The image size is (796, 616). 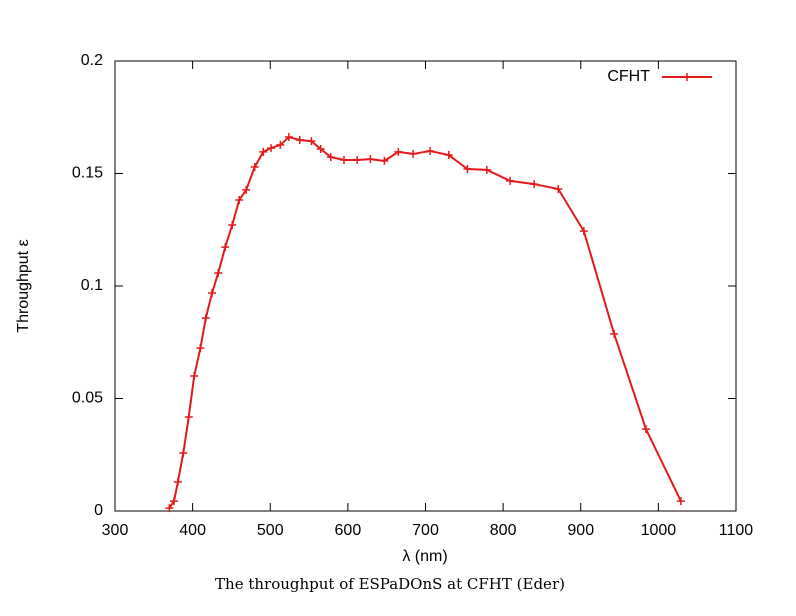 I want to click on legend-label: CFHT, so click(x=628, y=76).